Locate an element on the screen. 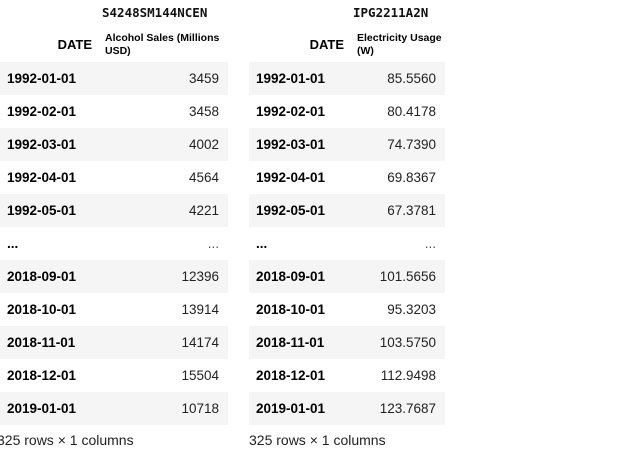 The height and width of the screenshot is (463, 626). value-header: Alcohol Sales (Millions USD) is located at coordinates (162, 44).